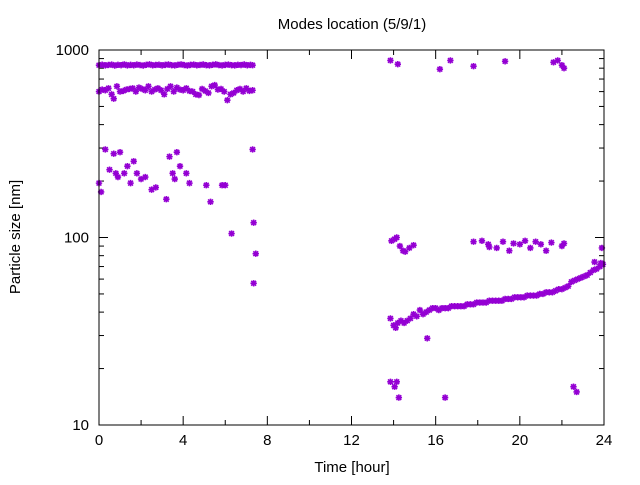 Image resolution: width=640 pixels, height=485 pixels. What do you see at coordinates (352, 24) in the screenshot?
I see `chart-title: Modes location (5/9/1)` at bounding box center [352, 24].